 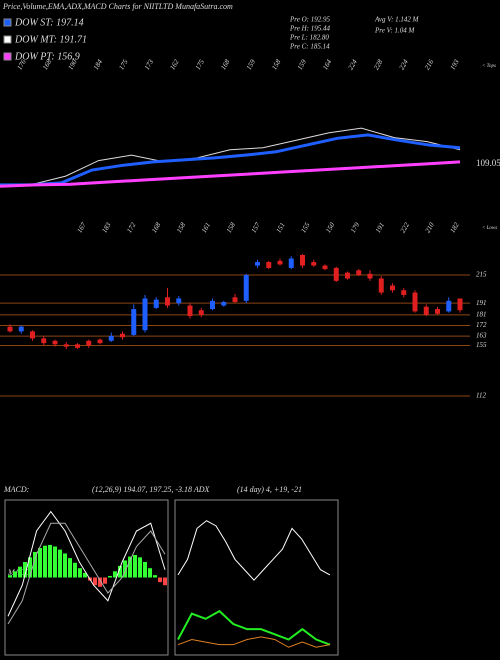 I want to click on top-label: 164, so click(x=327, y=65).